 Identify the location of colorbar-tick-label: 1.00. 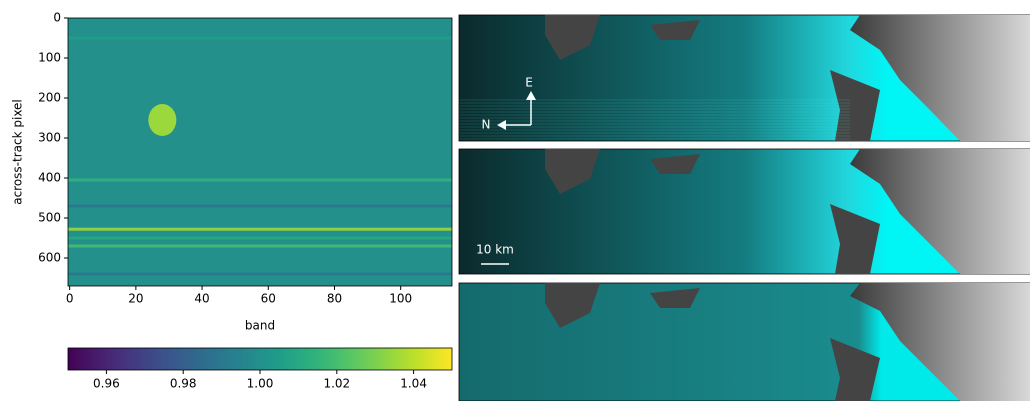
(260, 384).